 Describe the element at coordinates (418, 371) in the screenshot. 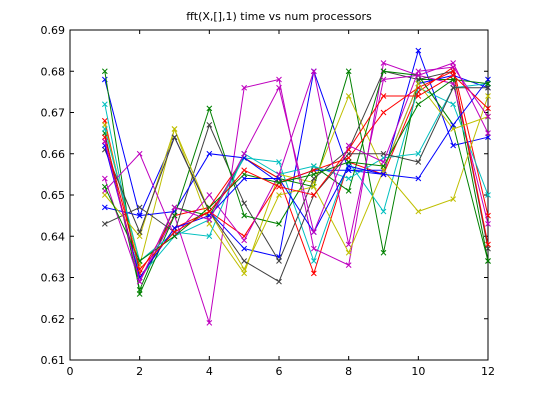

I see `x-tick-label: 10` at that location.